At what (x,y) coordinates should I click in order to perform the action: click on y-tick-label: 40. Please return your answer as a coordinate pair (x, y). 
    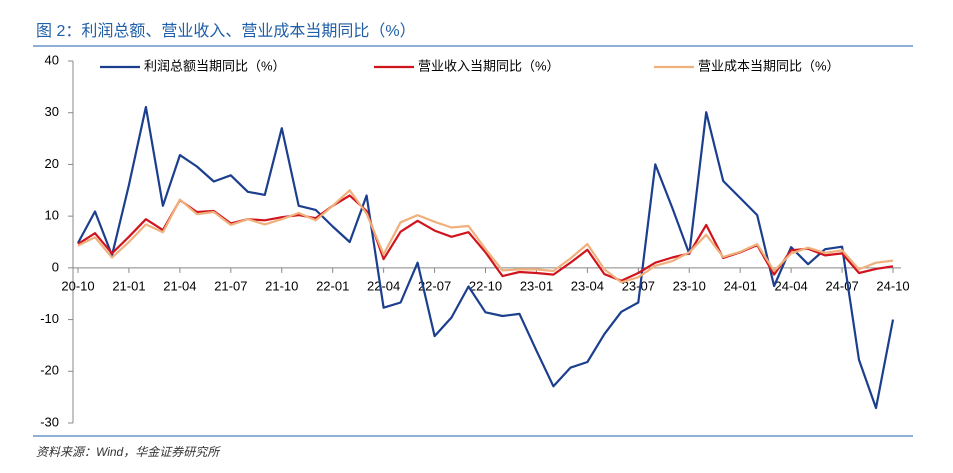
    Looking at the image, I should click on (52, 59).